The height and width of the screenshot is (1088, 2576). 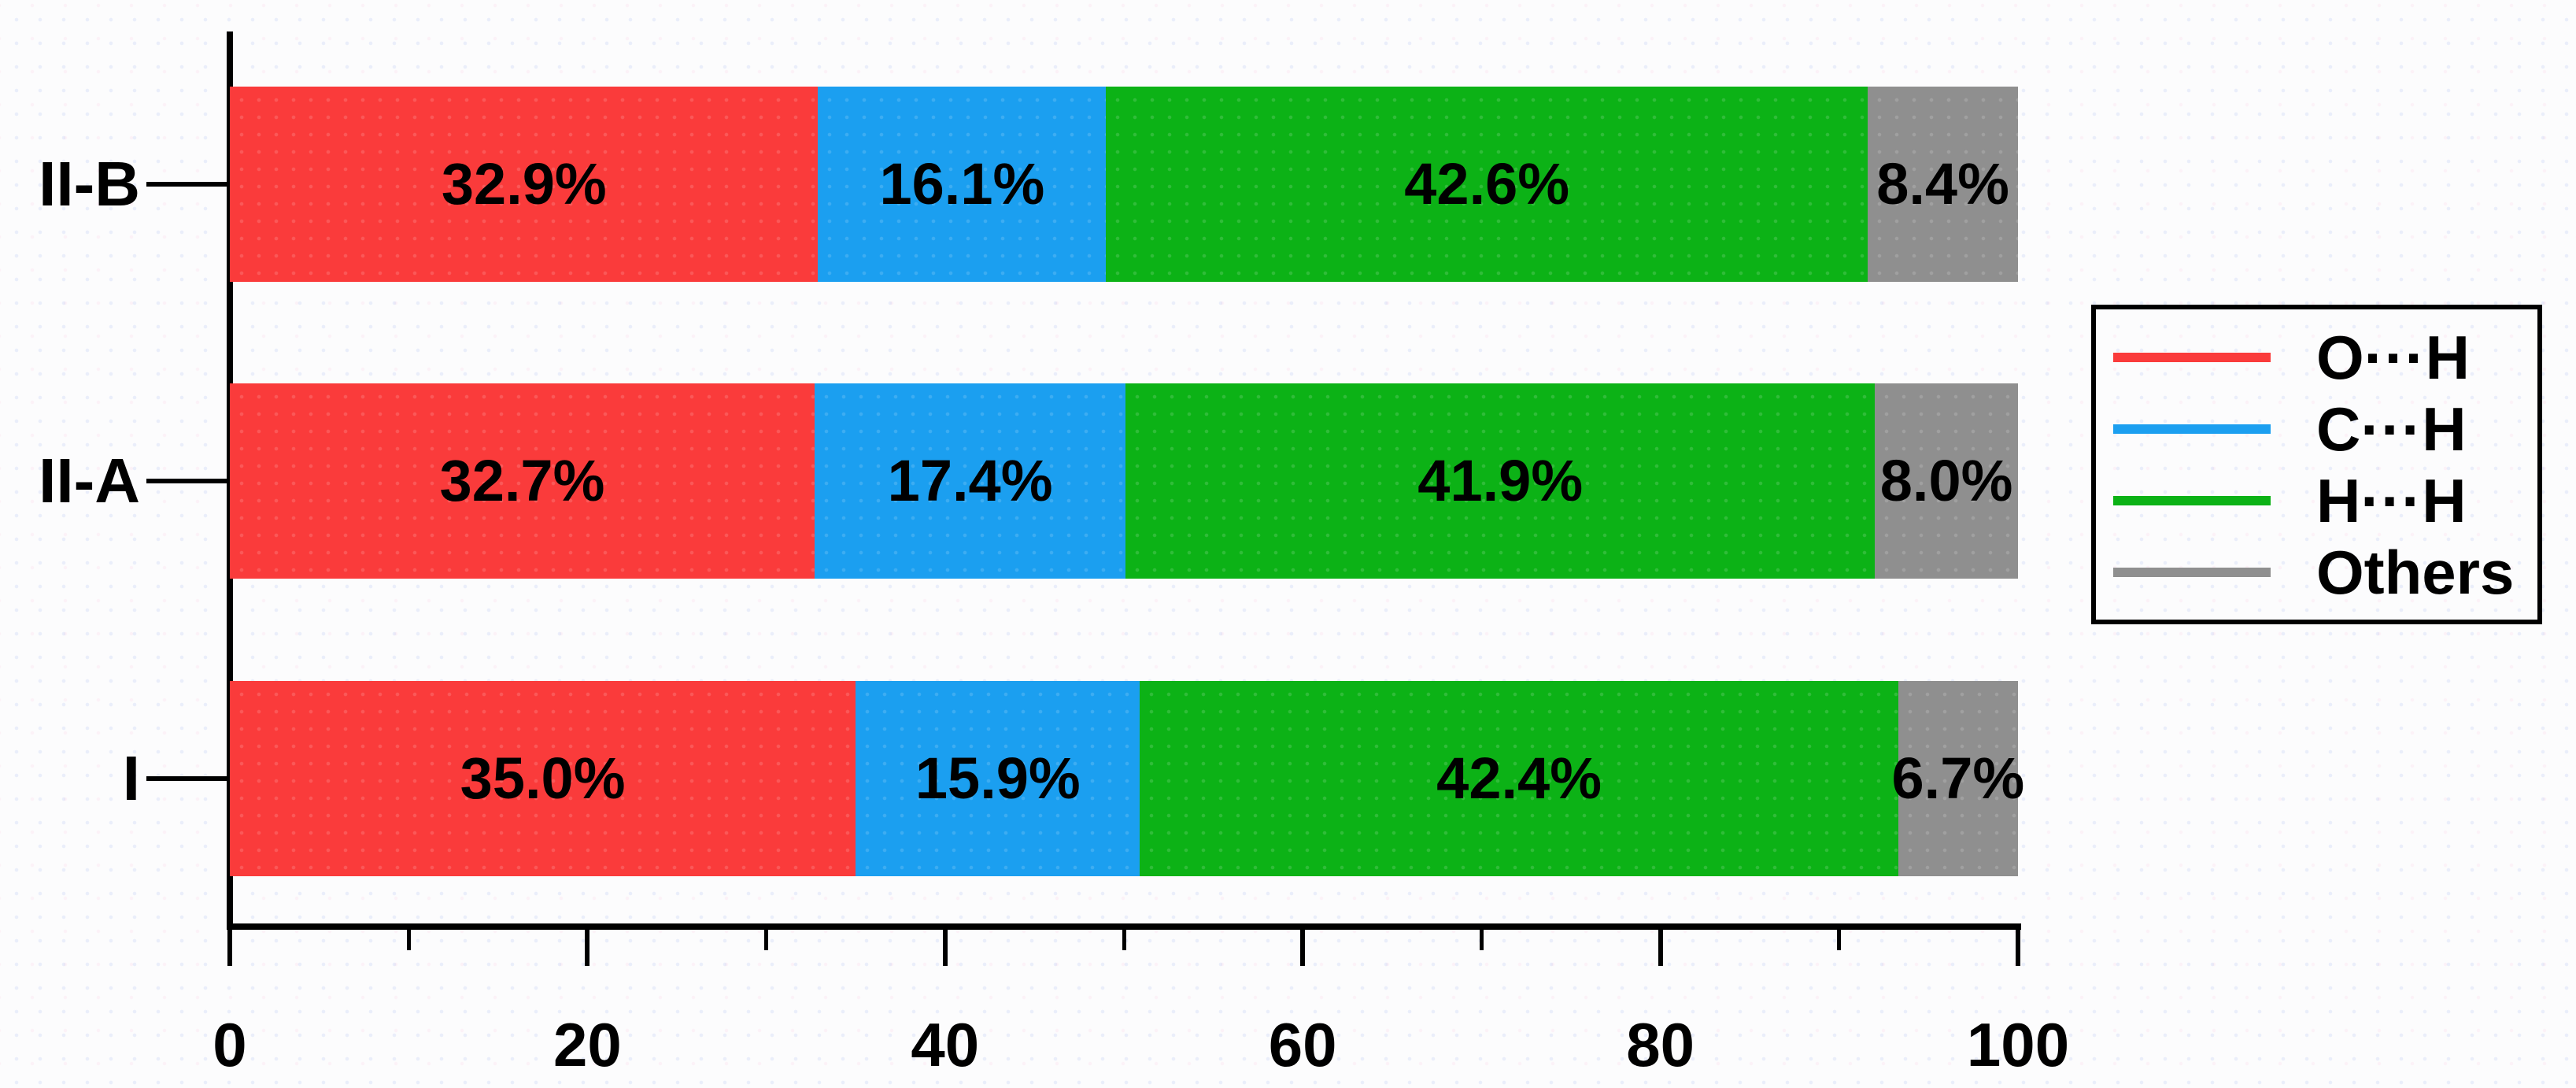 I want to click on legend-box: O···H C···H H···H Others, so click(x=2316, y=465).